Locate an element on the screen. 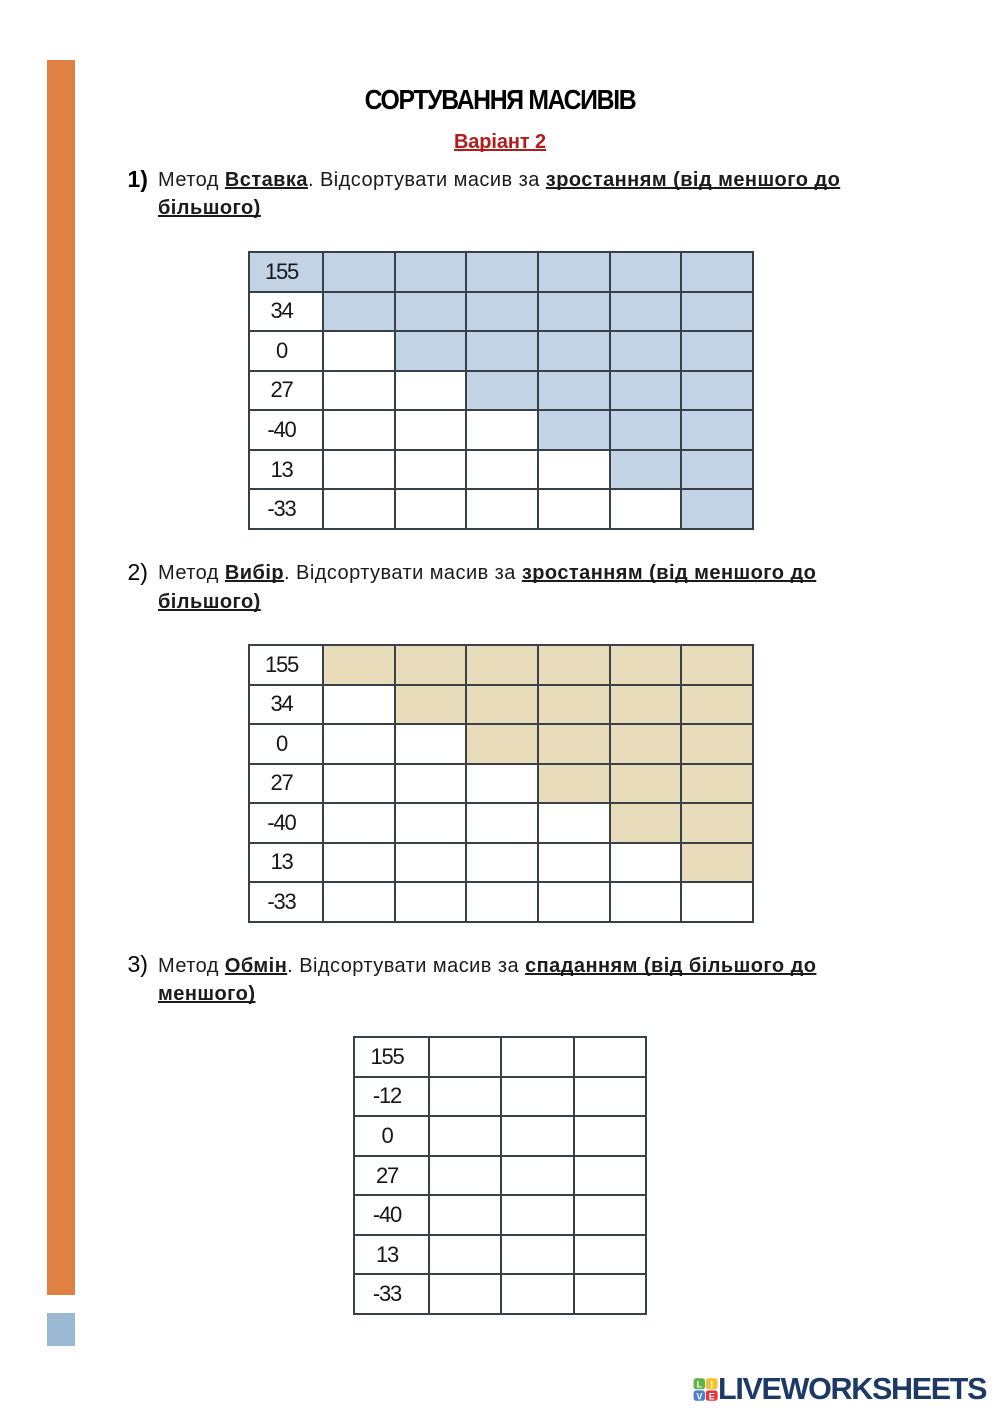 The image size is (1000, 1414). svg-text: E is located at coordinates (712, 1396).